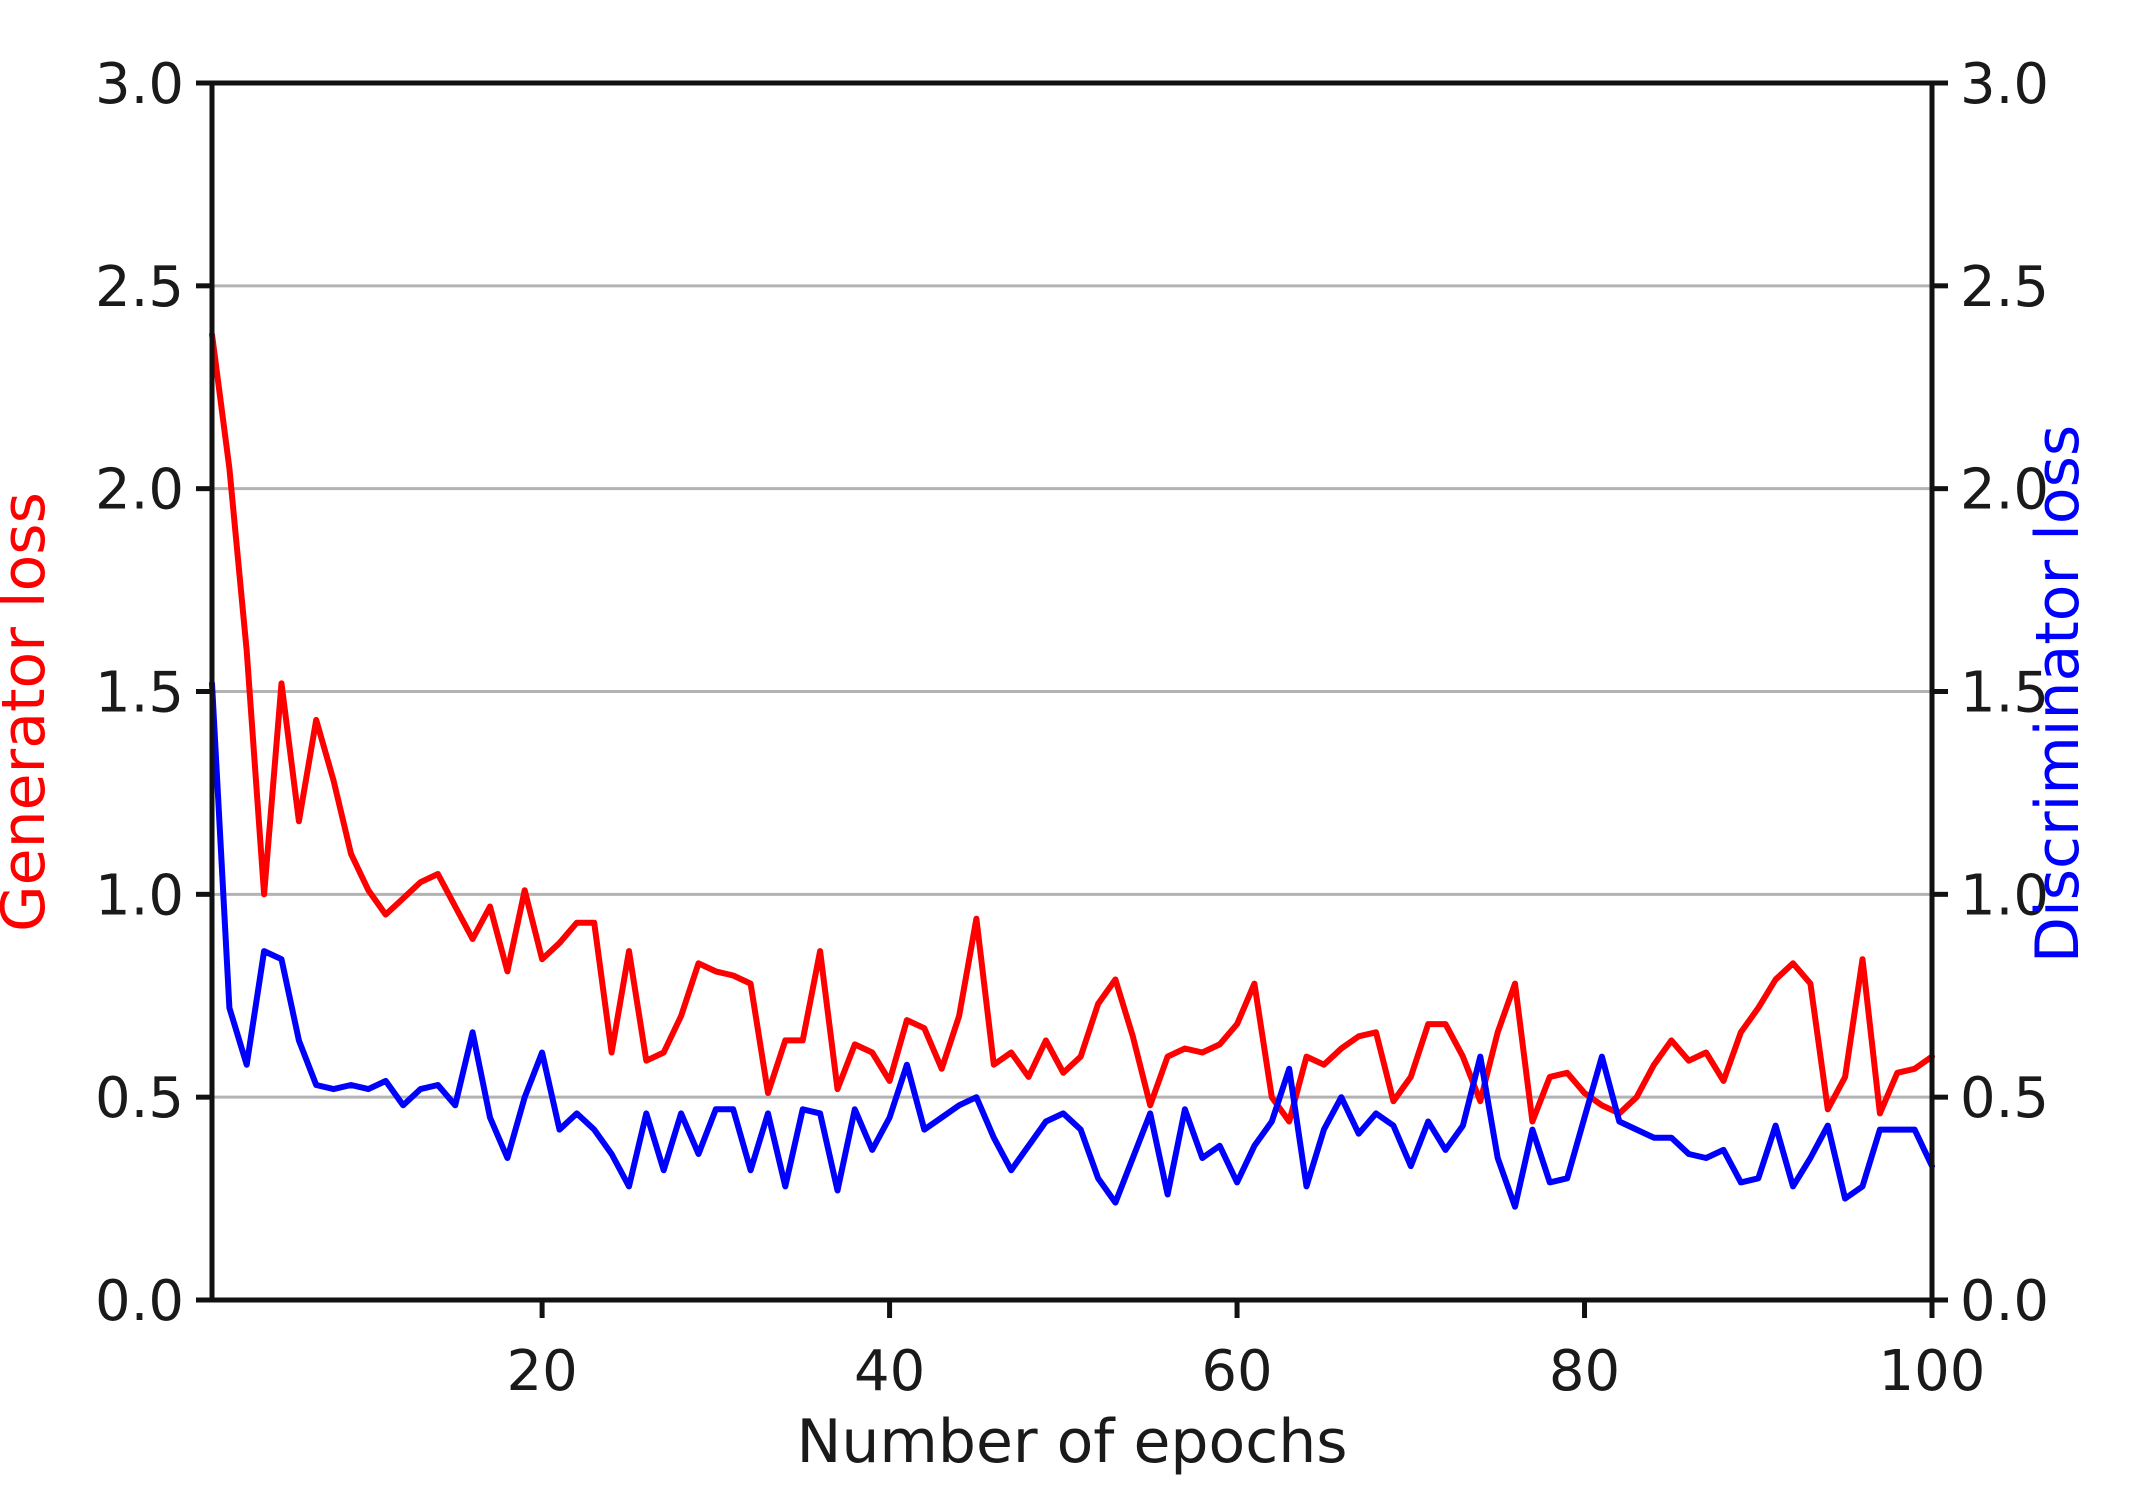 Image resolution: width=2129 pixels, height=1506 pixels. I want to click on left-axis-tick-labels: 0.0 0.5 1.0 1.5 2.0 2.5 3.0, so click(139, 693).